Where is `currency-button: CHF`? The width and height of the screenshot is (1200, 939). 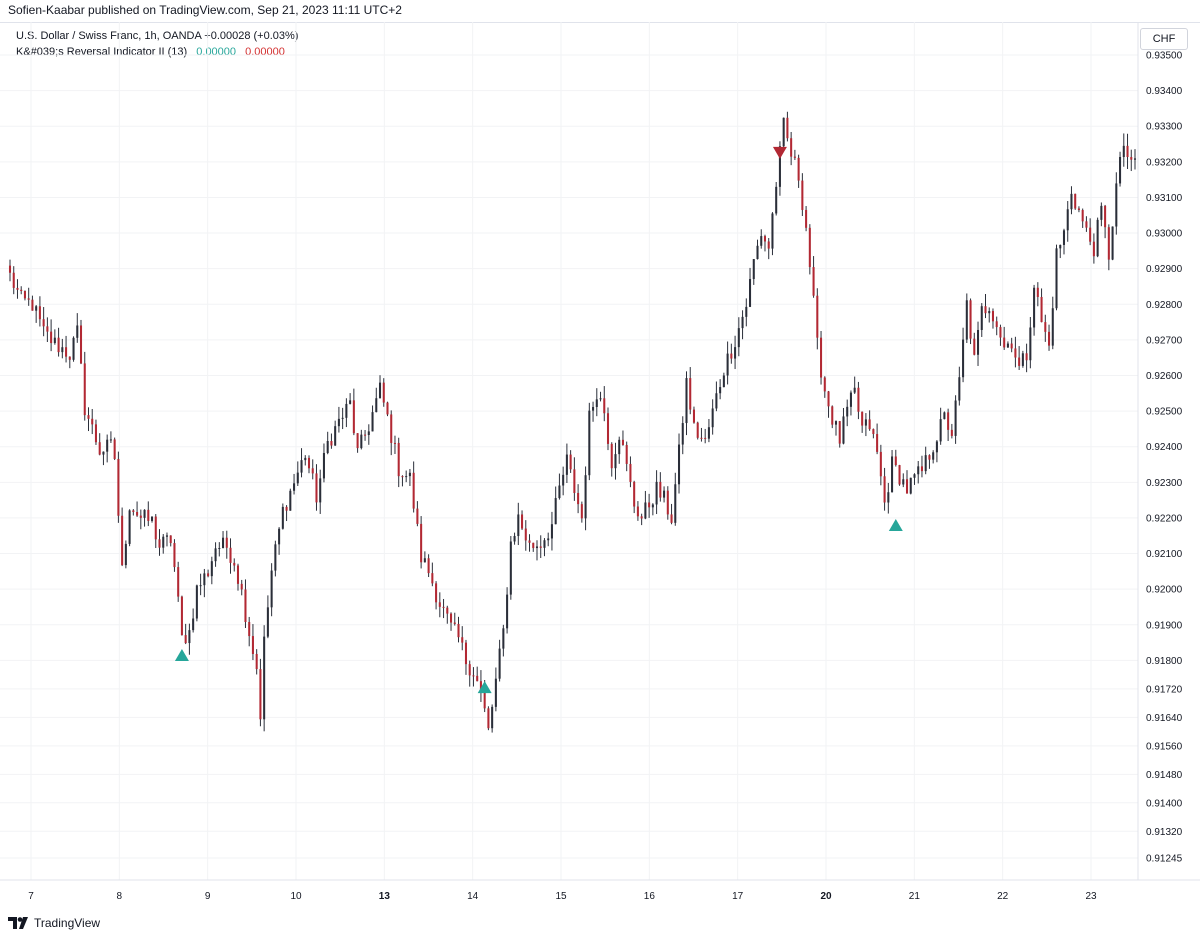 currency-button: CHF is located at coordinates (1164, 39).